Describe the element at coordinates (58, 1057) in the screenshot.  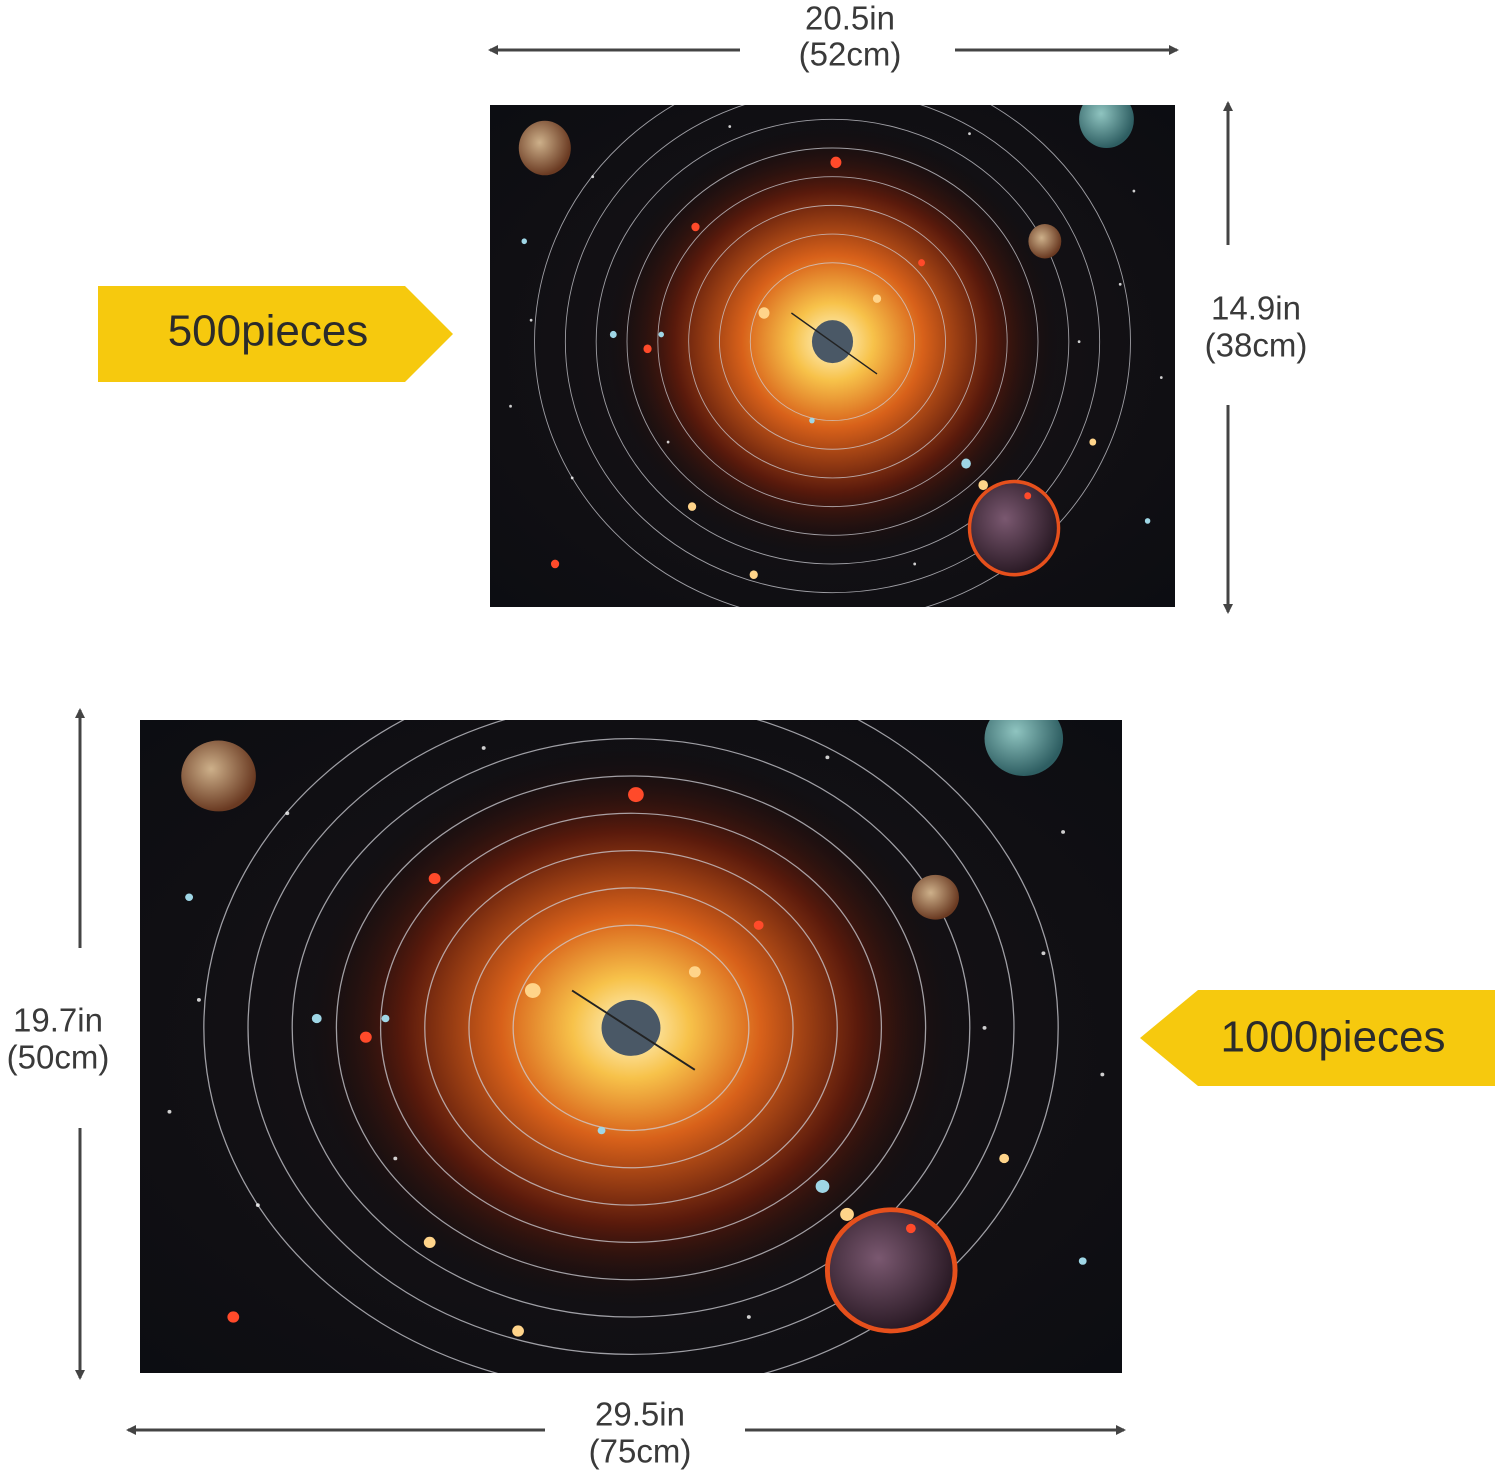
I see `height-cm: (50cm)` at that location.